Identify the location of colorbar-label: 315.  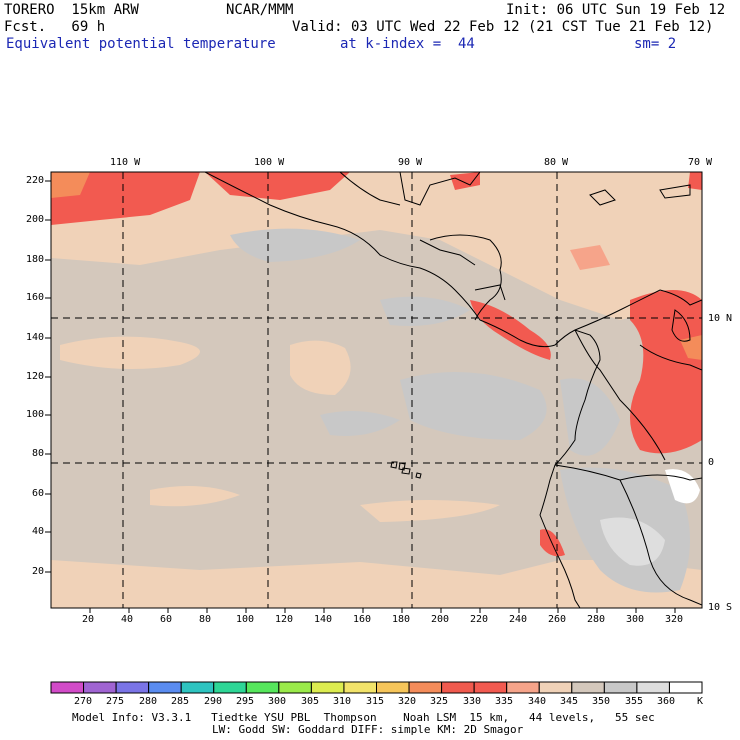
(375, 701).